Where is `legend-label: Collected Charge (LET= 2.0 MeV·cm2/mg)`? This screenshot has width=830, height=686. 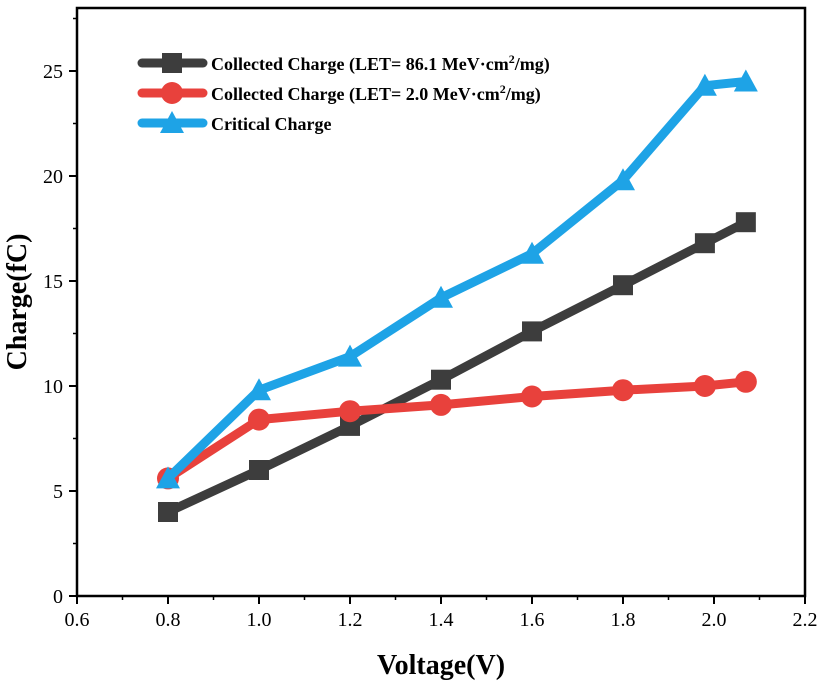 legend-label: Collected Charge (LET= 2.0 MeV·cm2/mg) is located at coordinates (376, 93).